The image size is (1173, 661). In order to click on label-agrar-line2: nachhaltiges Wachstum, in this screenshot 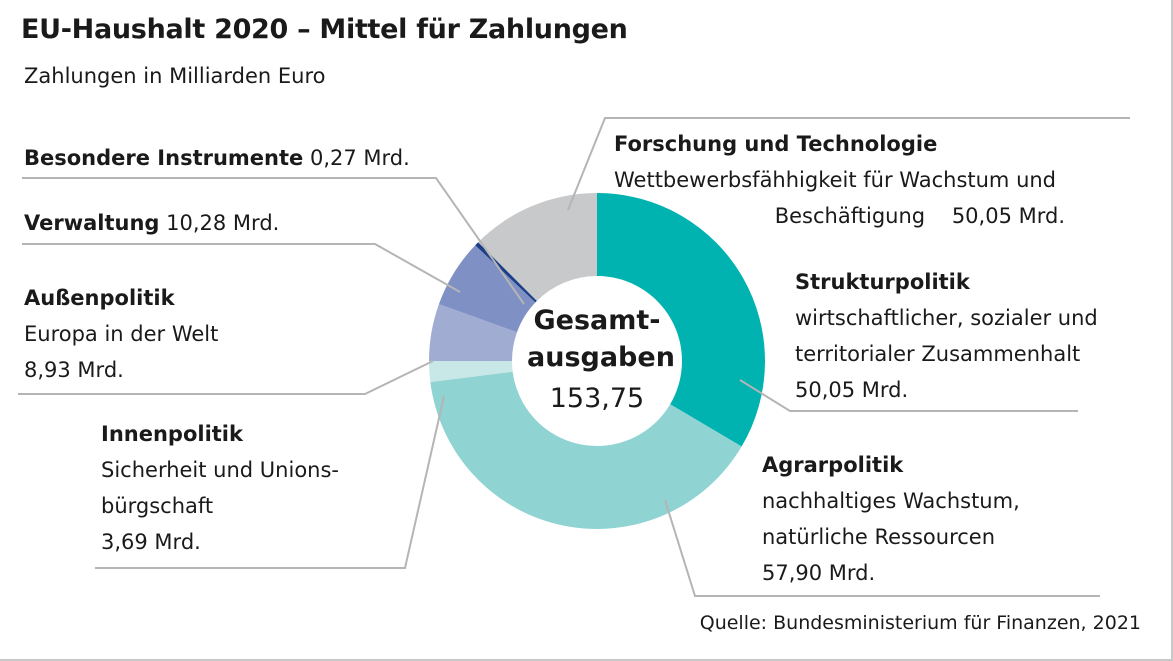, I will do `click(891, 501)`.